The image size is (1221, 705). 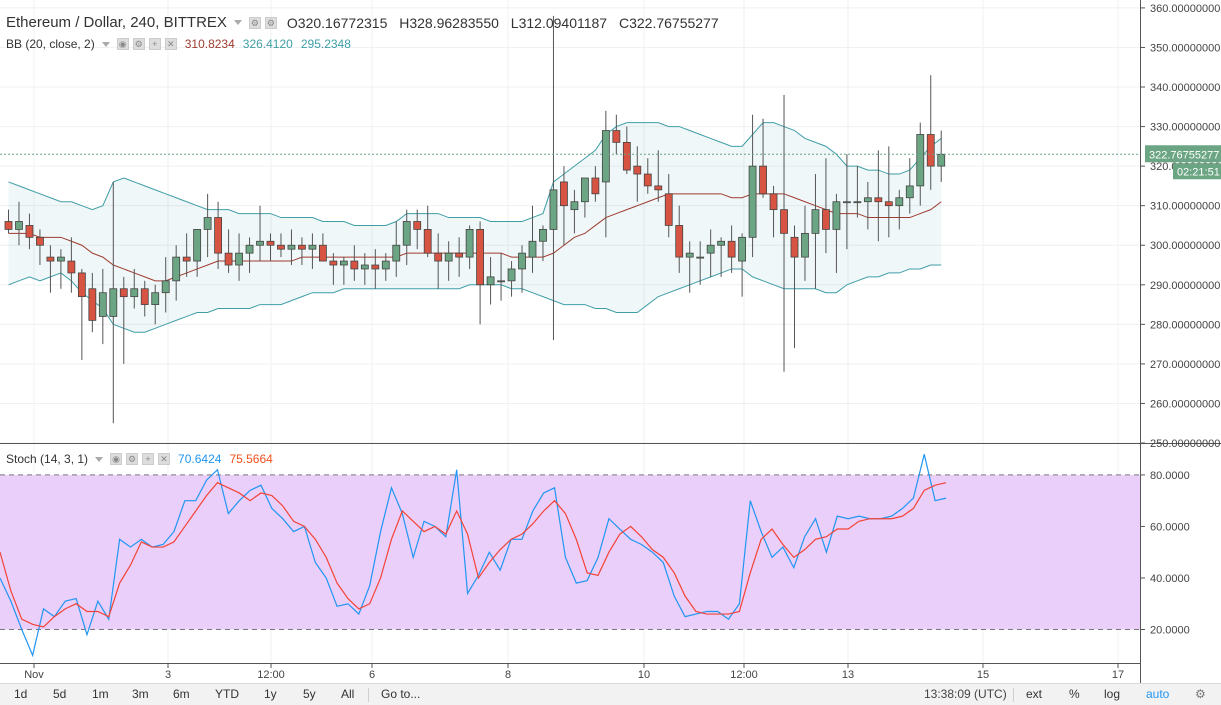 What do you see at coordinates (337, 22) in the screenshot?
I see `open-value: O320.16772315` at bounding box center [337, 22].